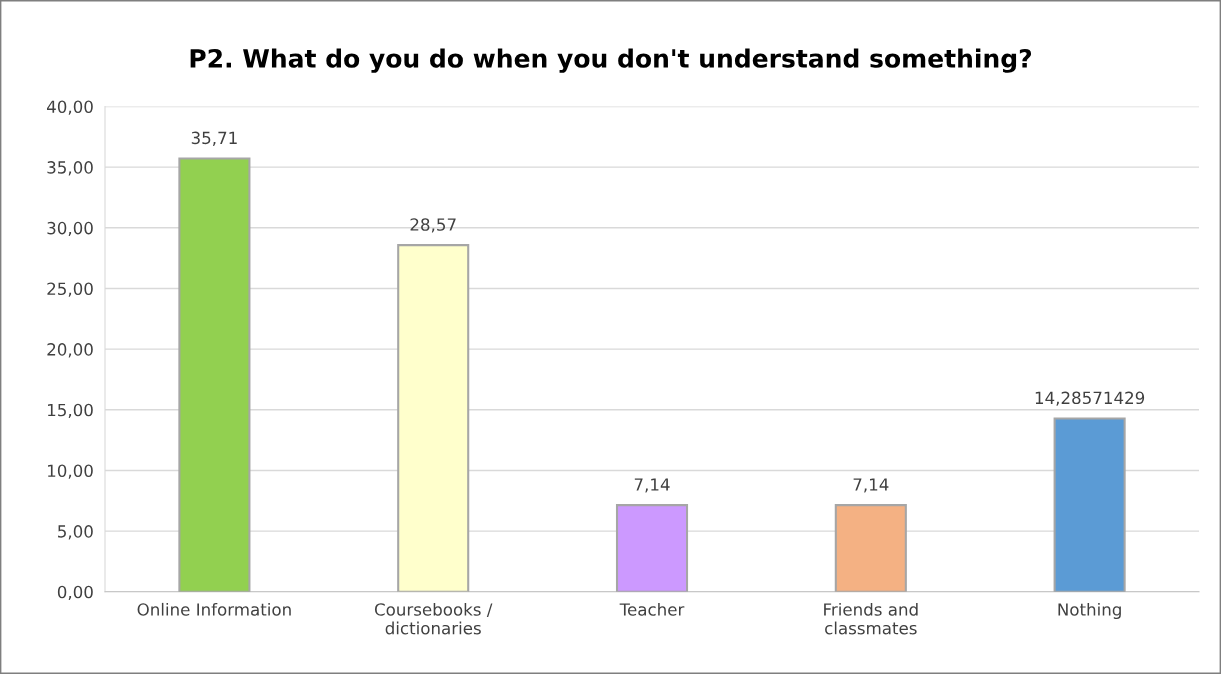 The height and width of the screenshot is (674, 1221). Describe the element at coordinates (70, 168) in the screenshot. I see `y-tick-label: 35,00` at that location.